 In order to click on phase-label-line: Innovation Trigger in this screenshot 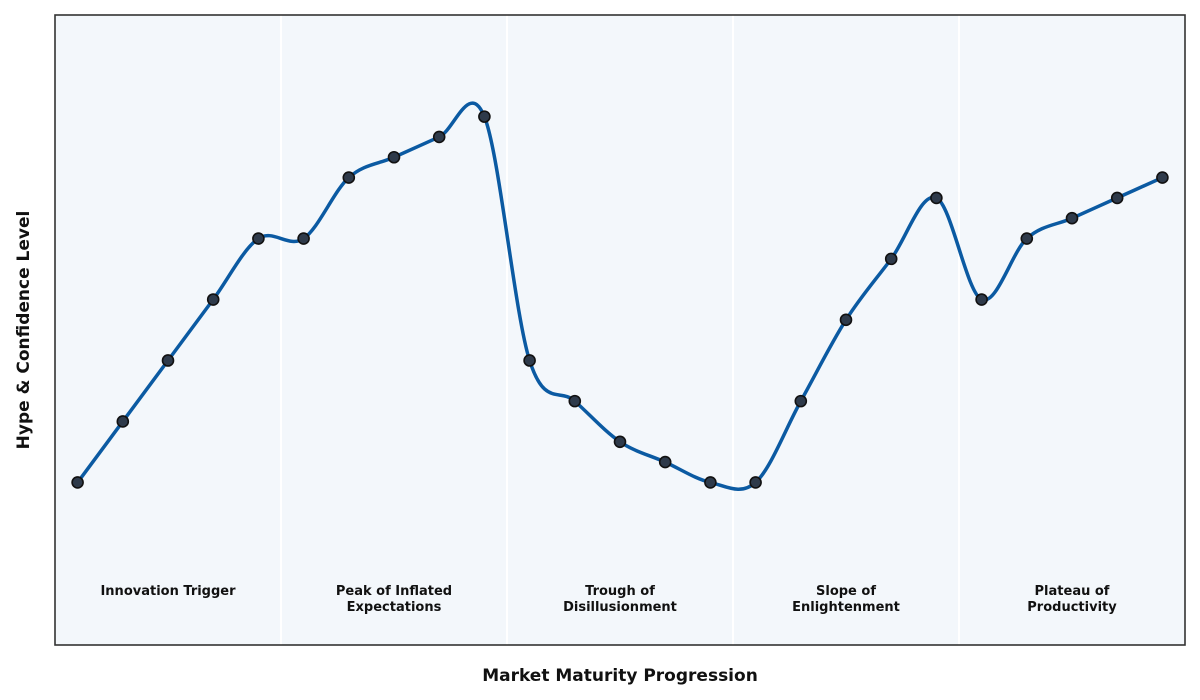, I will do `click(168, 591)`.